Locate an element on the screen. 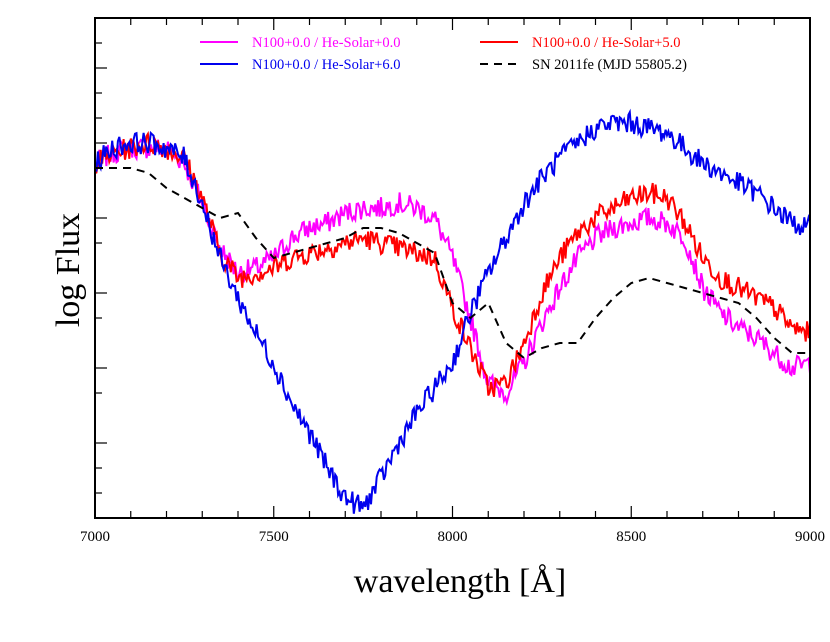 Image resolution: width=830 pixels, height=642 pixels. y-axis-title: log Flux is located at coordinates (68, 270).